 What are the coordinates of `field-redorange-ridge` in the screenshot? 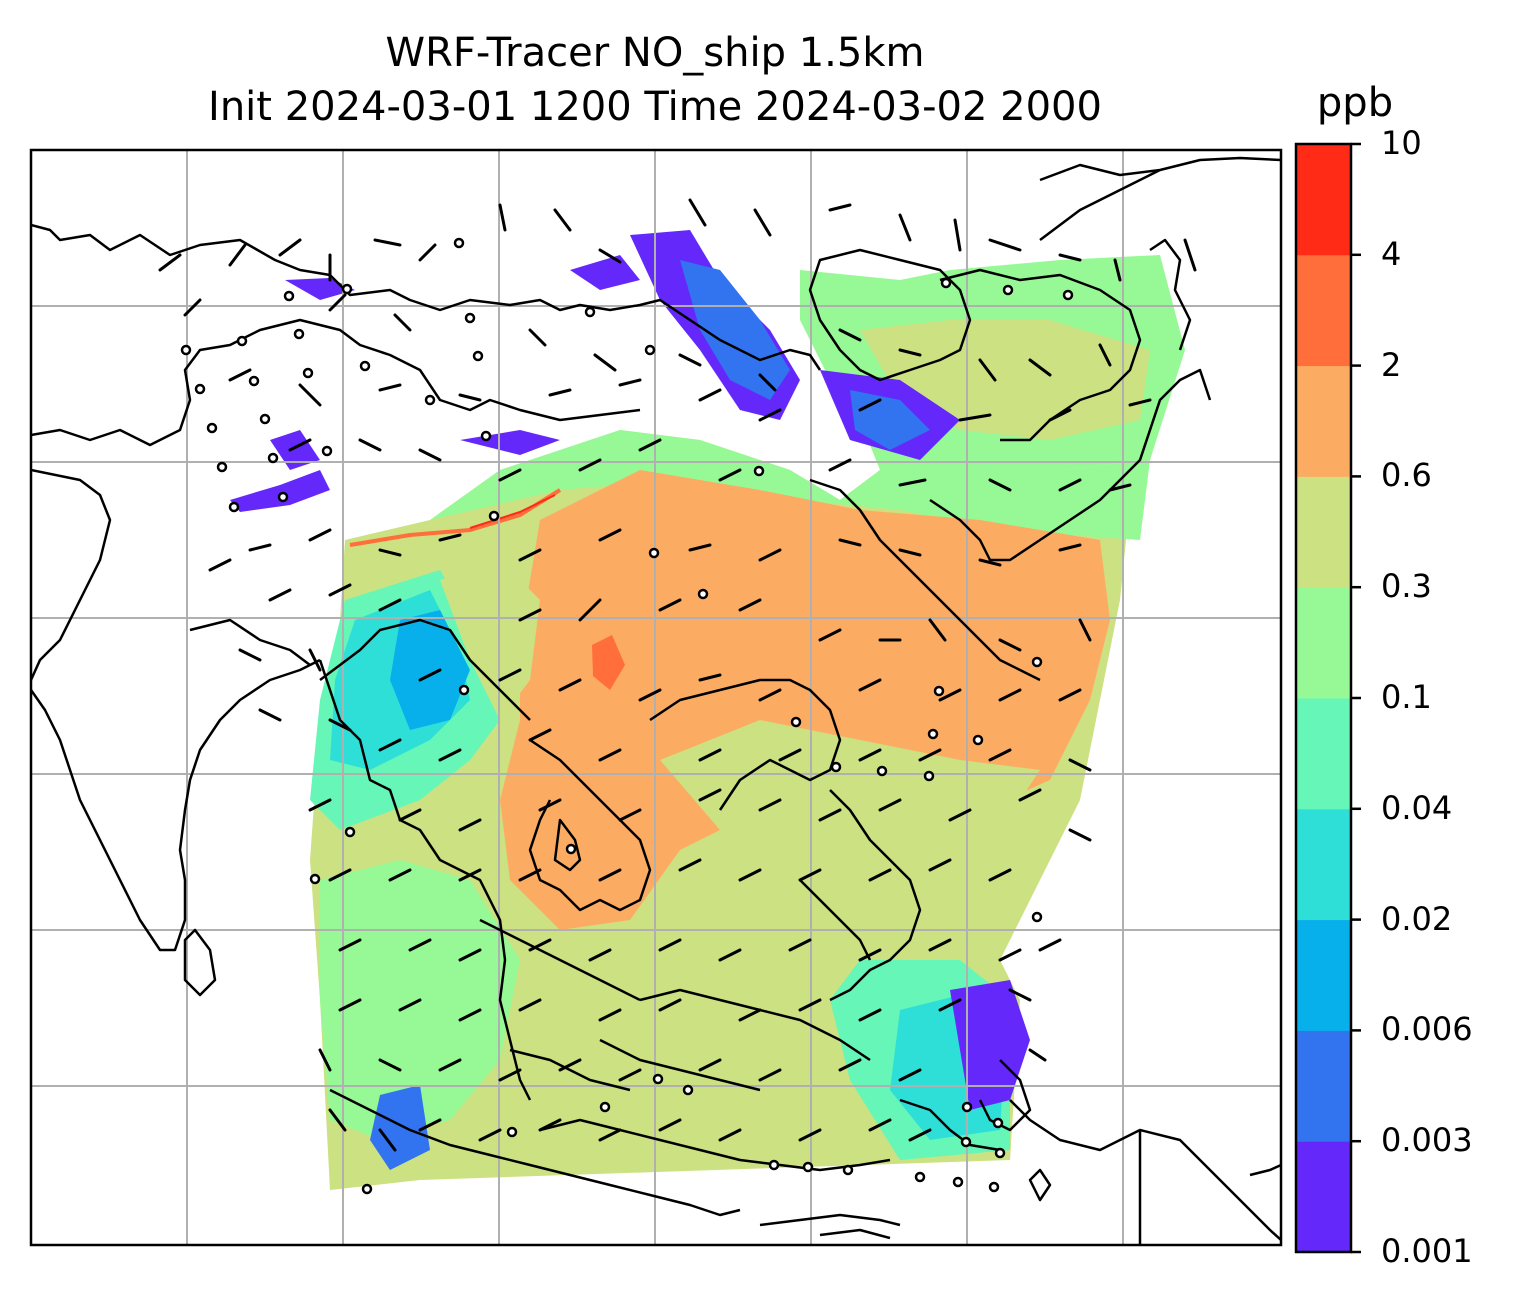 It's located at (455, 517).